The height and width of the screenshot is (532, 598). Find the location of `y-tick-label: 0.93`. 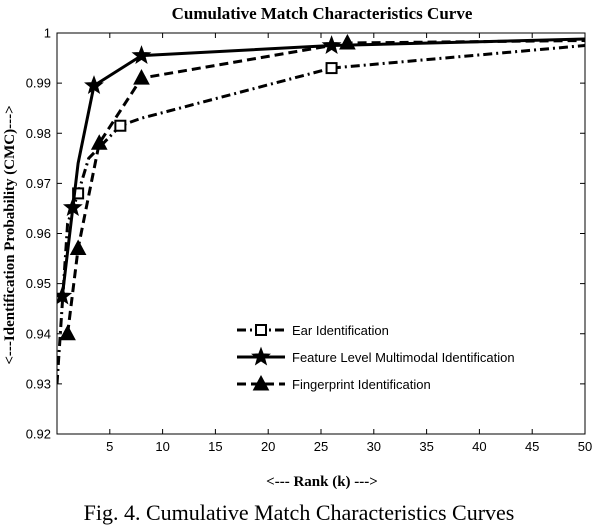

y-tick-label: 0.93 is located at coordinates (38, 383).